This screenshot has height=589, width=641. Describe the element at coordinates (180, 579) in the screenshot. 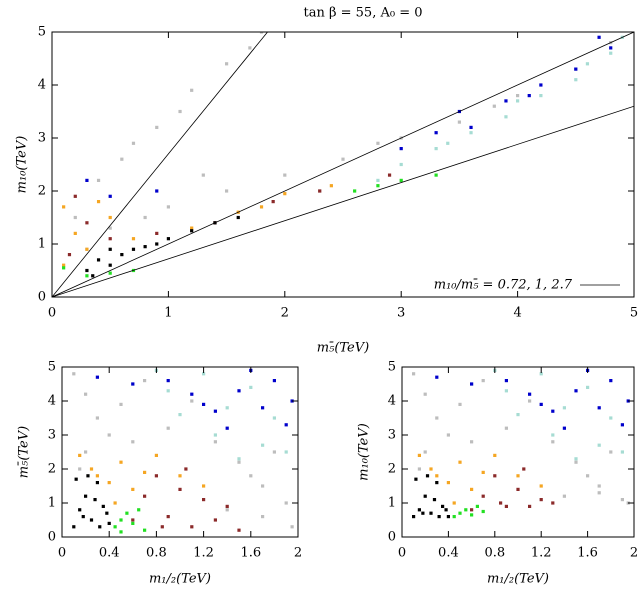

I see `x-axis-label: m₁/₂(TeV)` at that location.